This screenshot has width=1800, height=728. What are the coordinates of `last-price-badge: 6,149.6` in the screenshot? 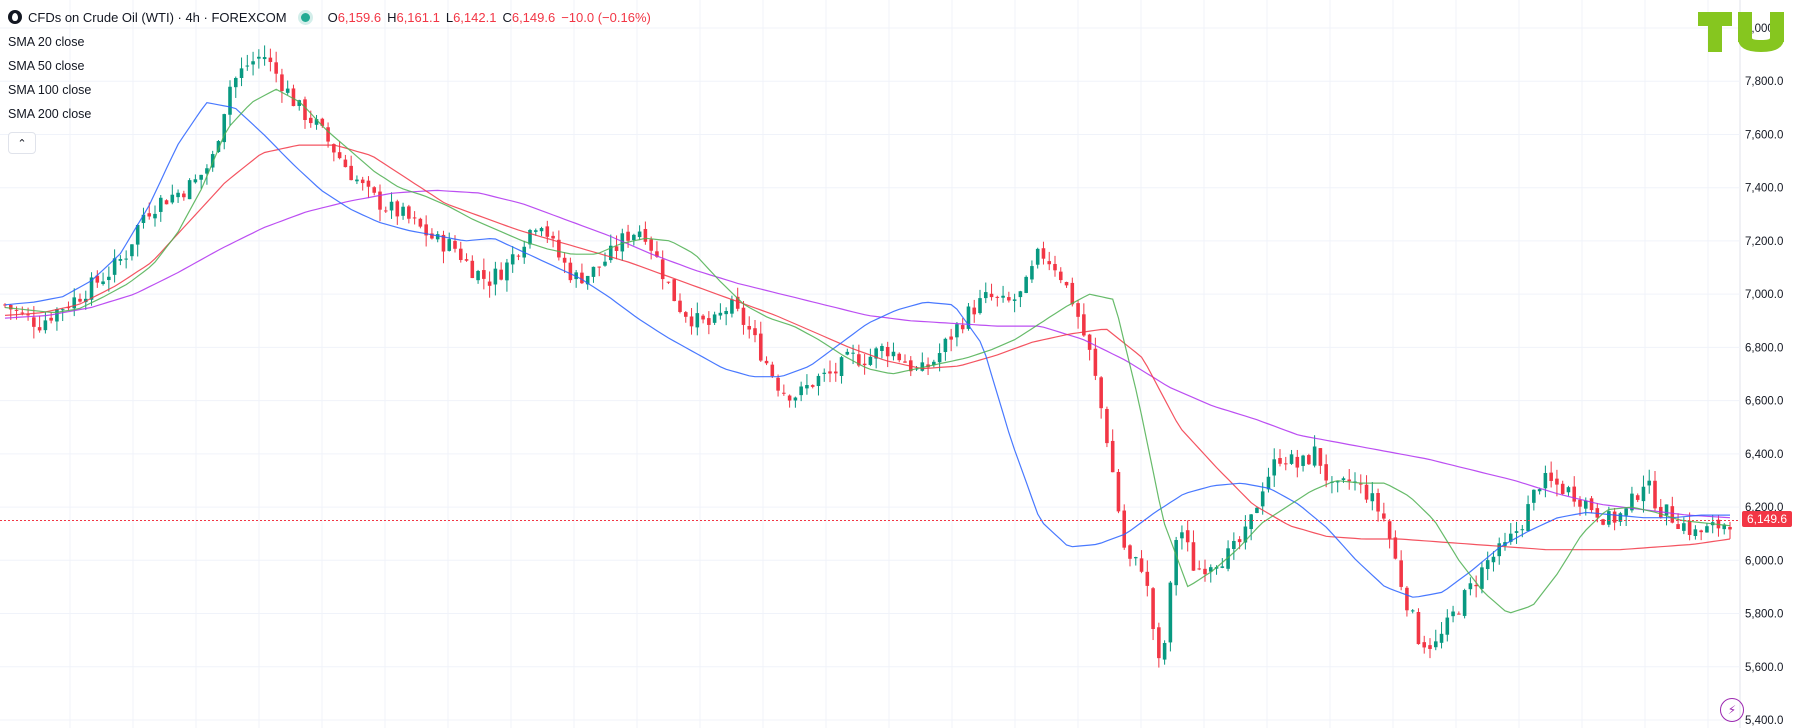 It's located at (1767, 519).